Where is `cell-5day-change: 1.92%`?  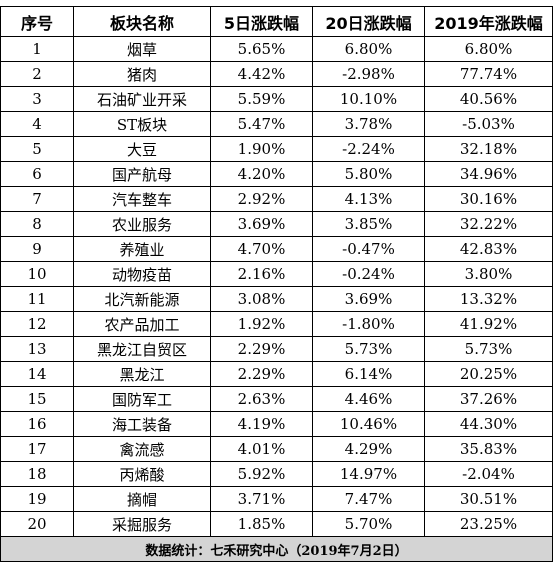 cell-5day-change: 1.92% is located at coordinates (261, 324).